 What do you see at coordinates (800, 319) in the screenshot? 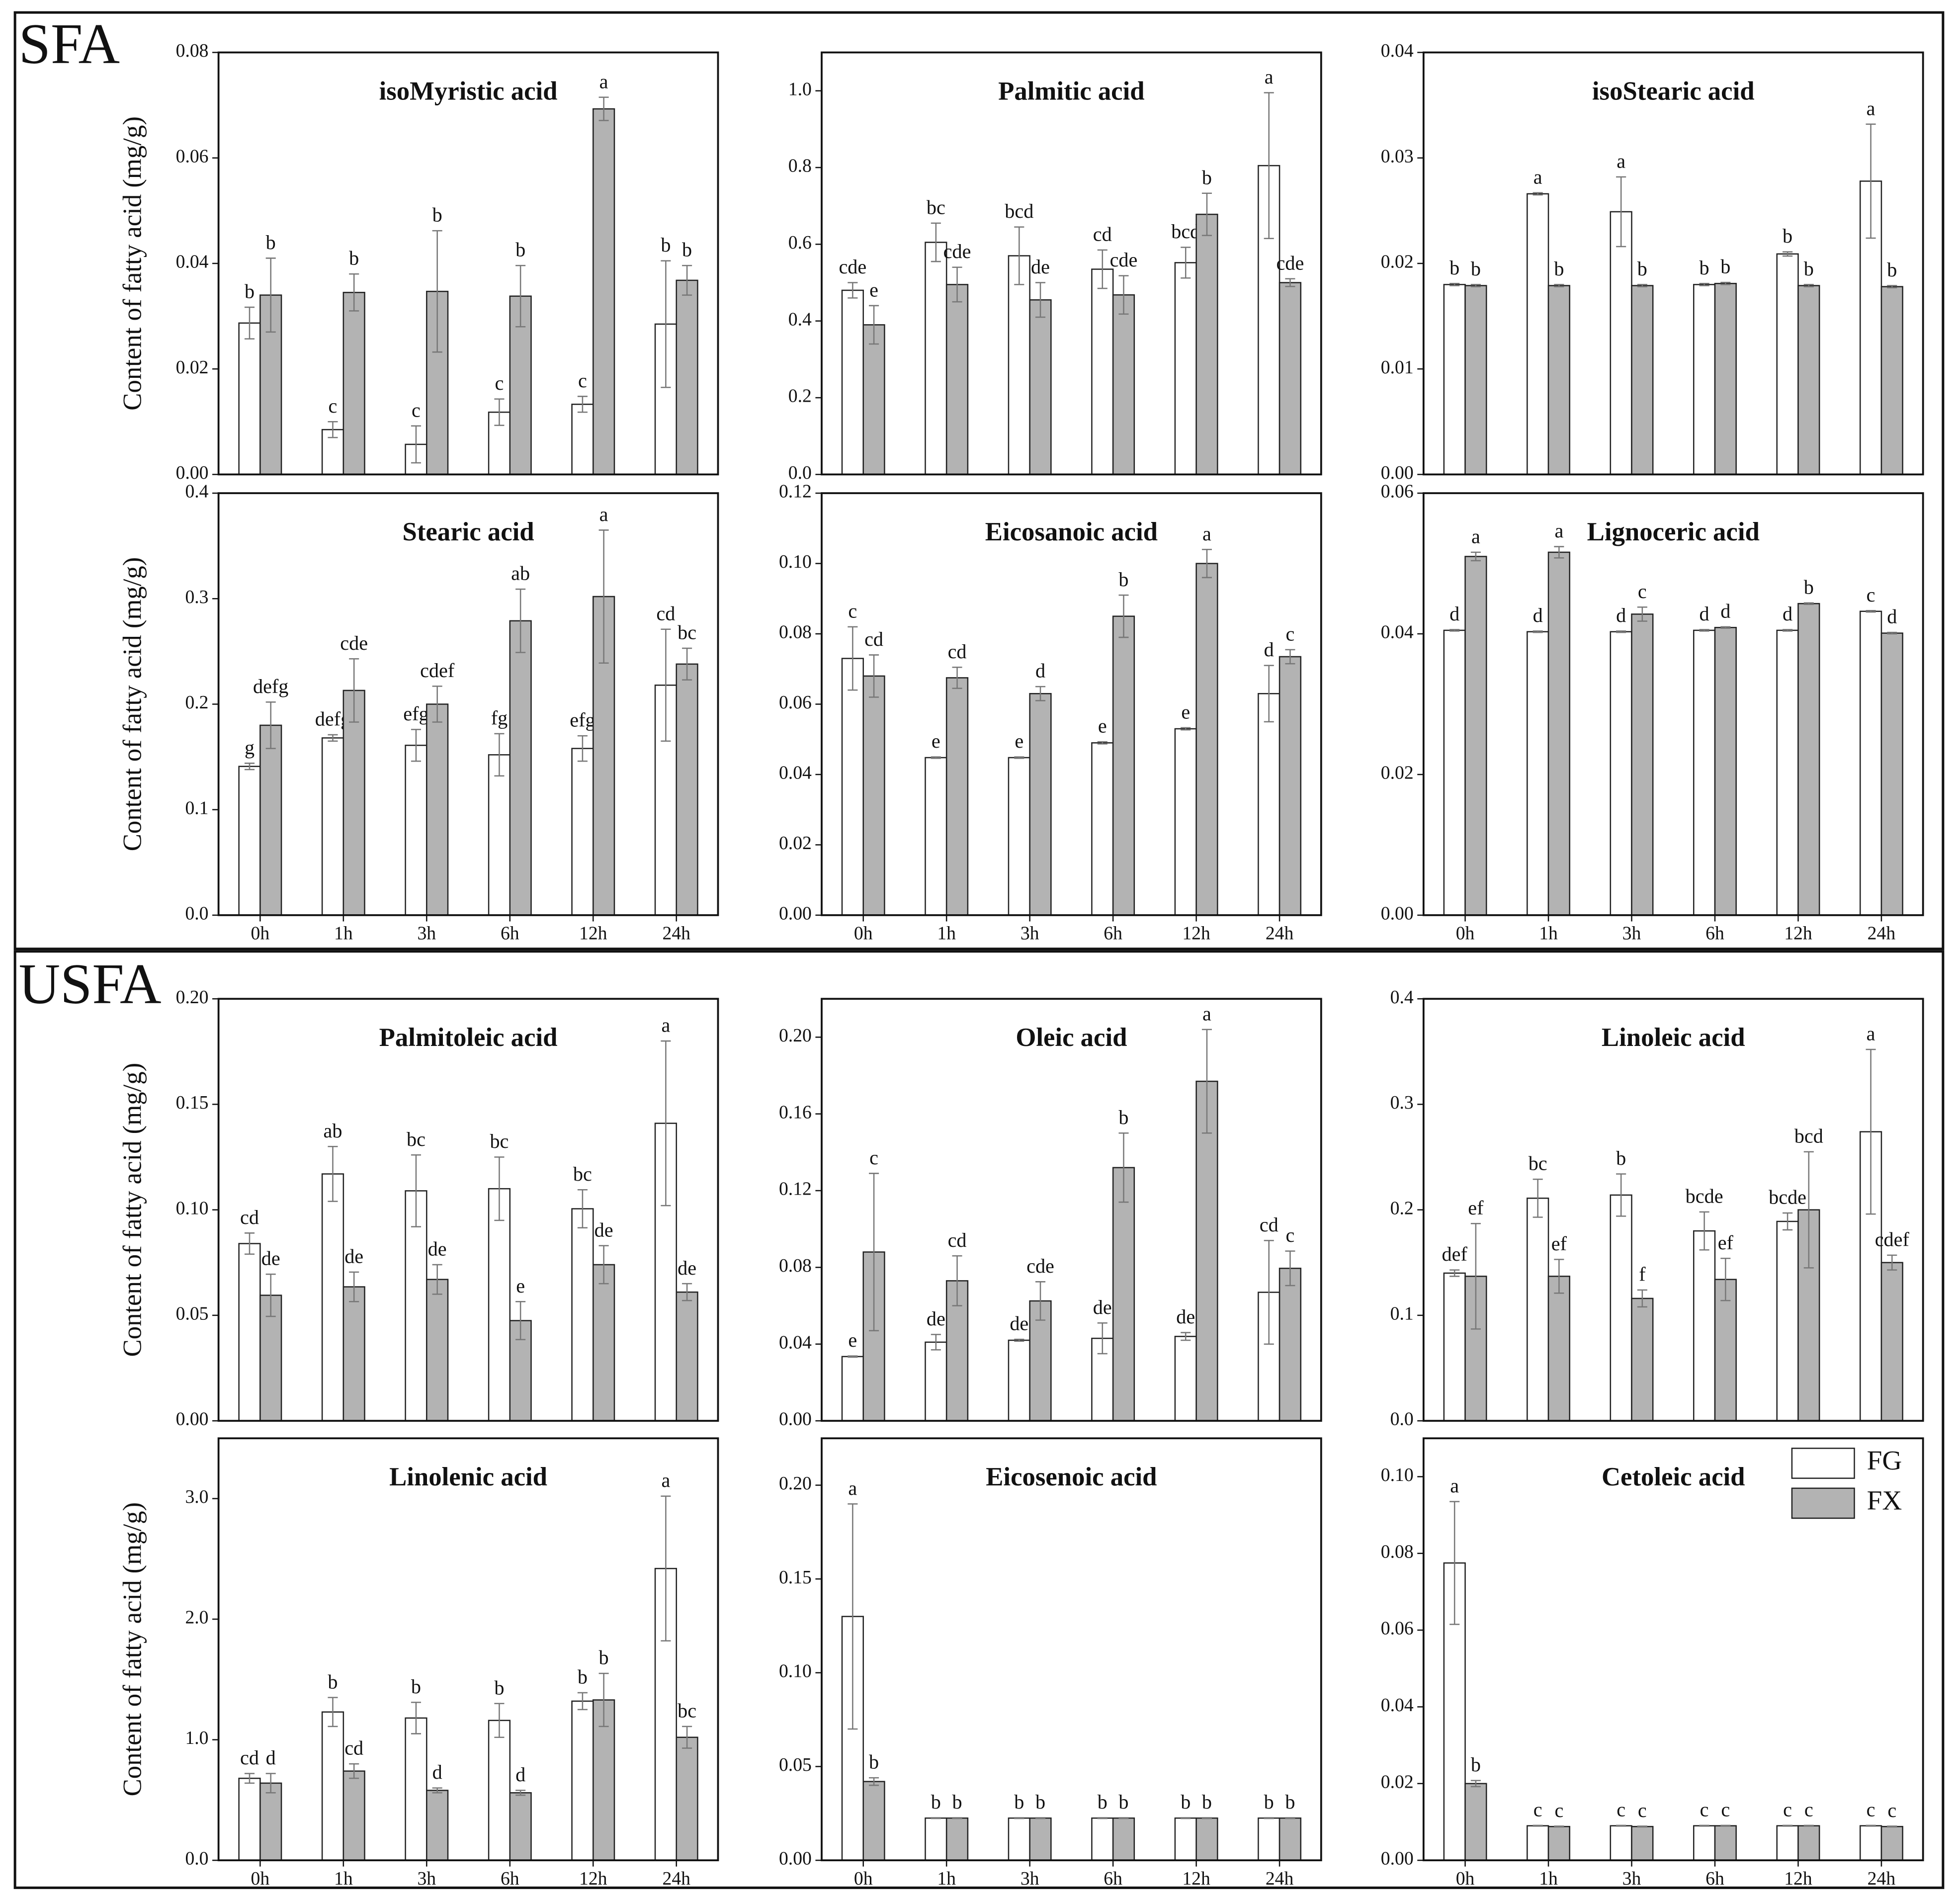
I see `y-tick-label: 0.4` at bounding box center [800, 319].